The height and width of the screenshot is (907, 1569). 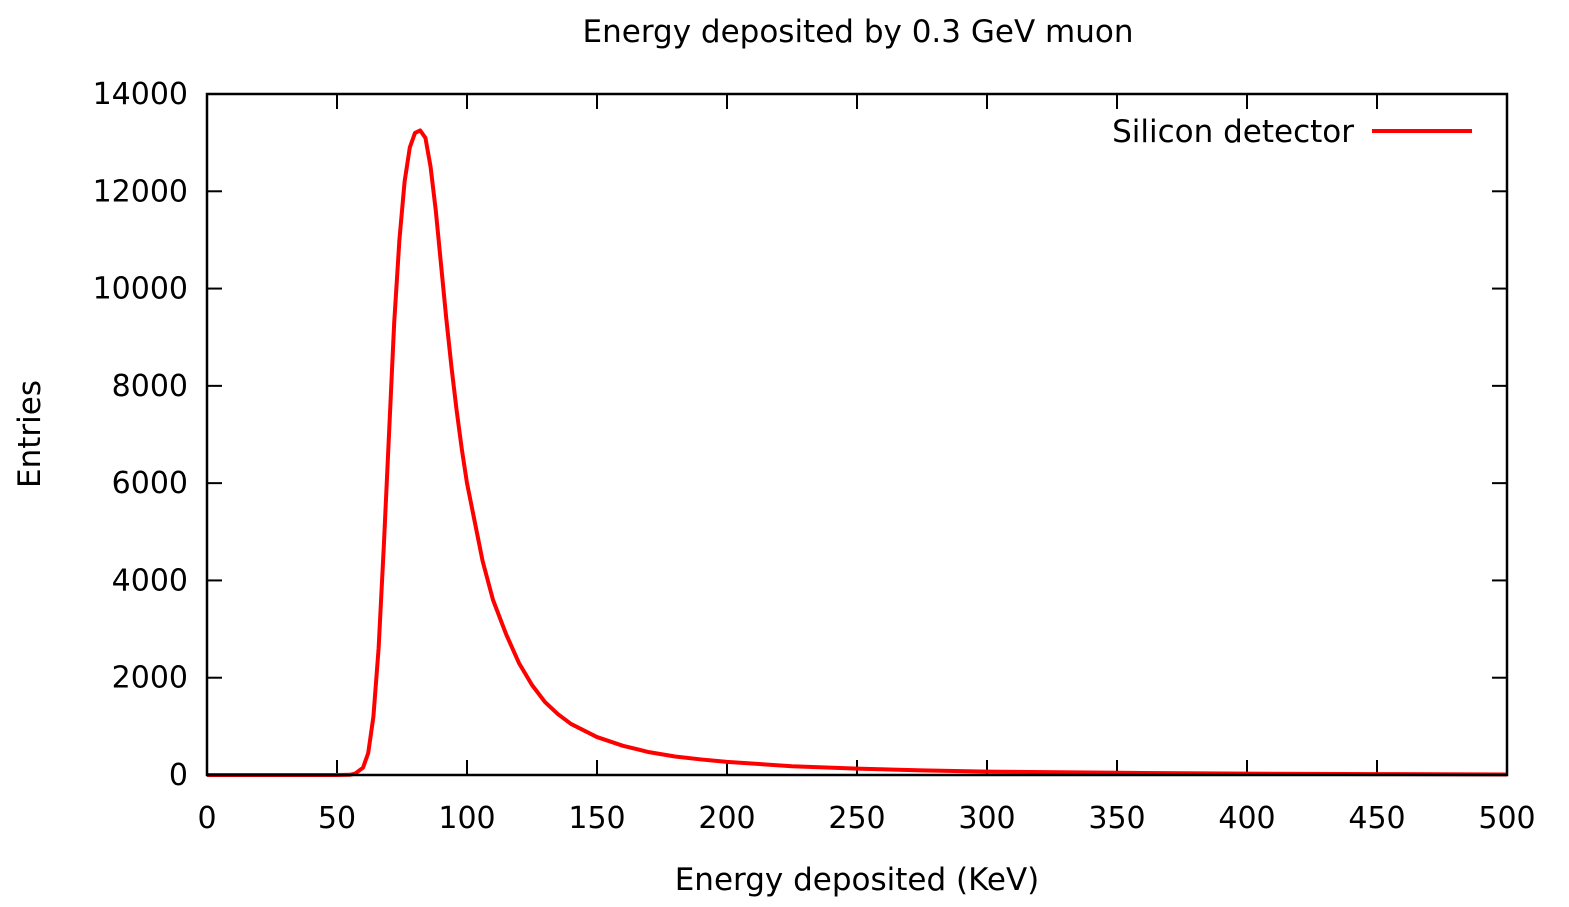 What do you see at coordinates (150, 386) in the screenshot?
I see `y-tick-label: 8000` at bounding box center [150, 386].